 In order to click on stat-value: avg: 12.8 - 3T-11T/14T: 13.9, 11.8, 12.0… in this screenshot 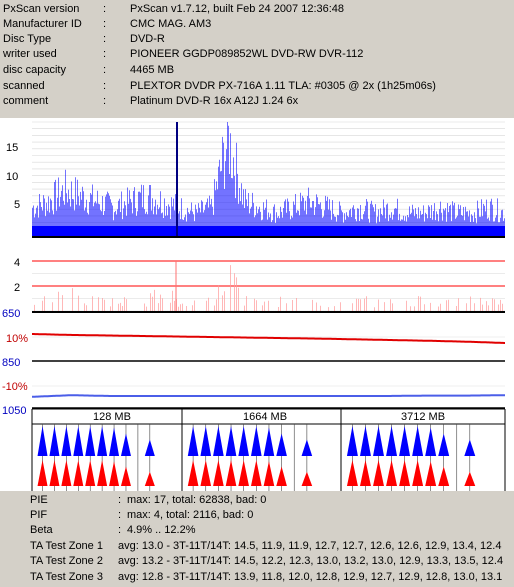, I will do `click(310, 577)`.